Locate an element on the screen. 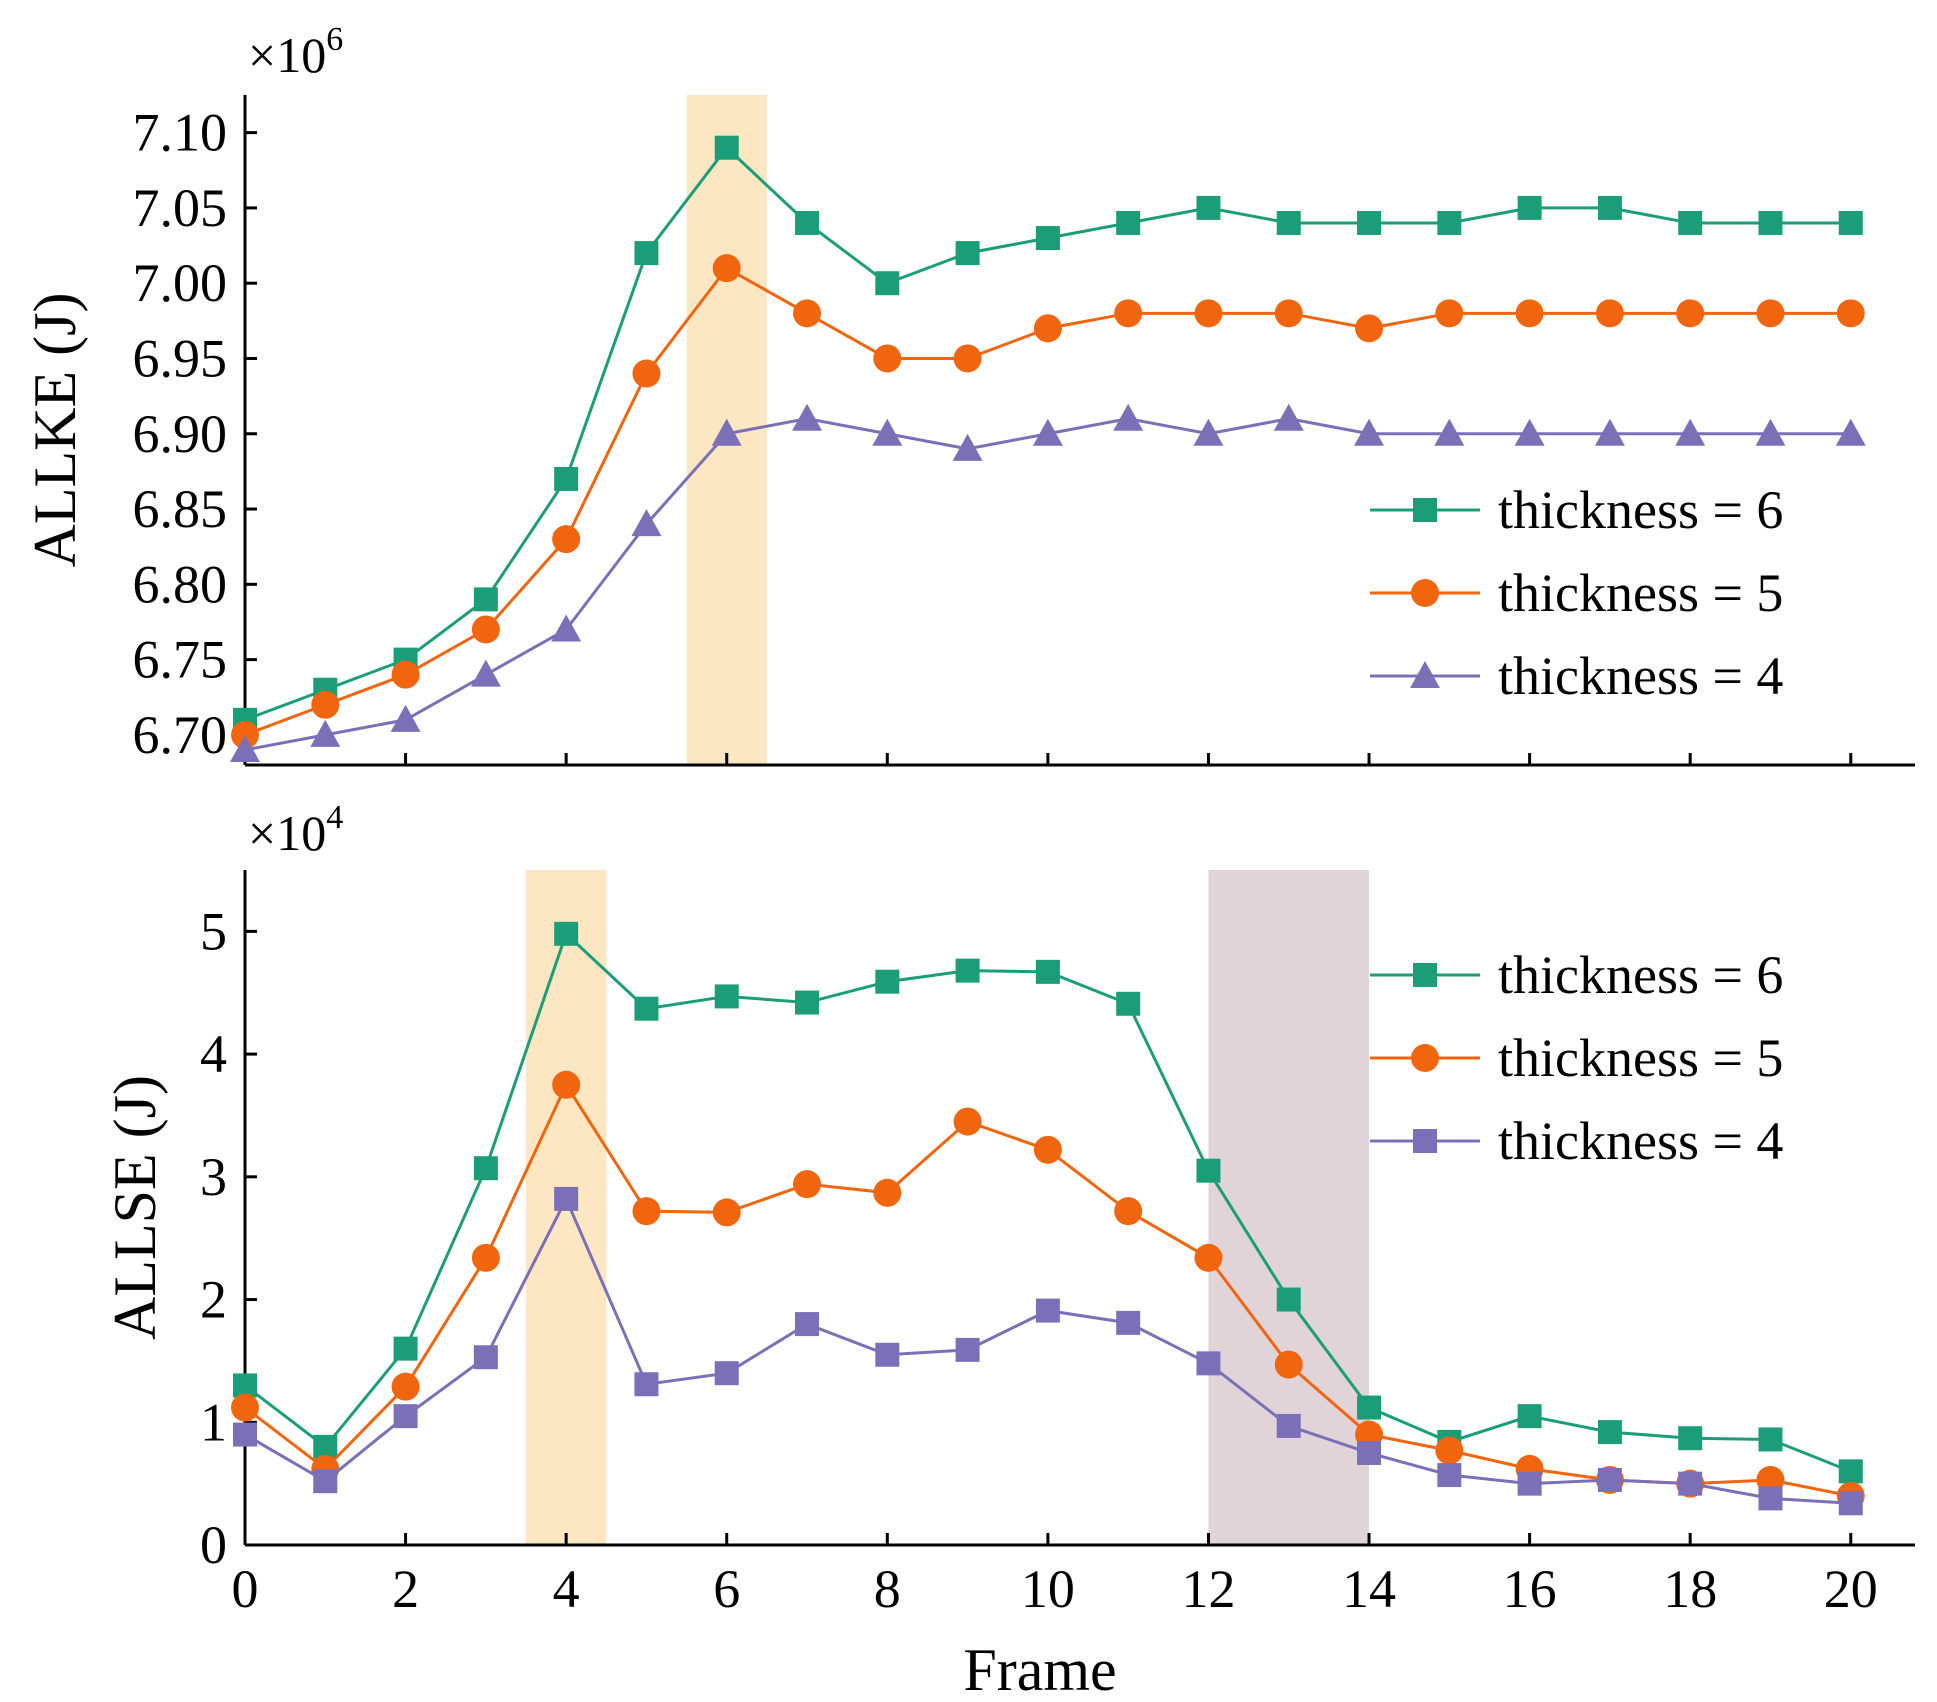  y-tick-label: 6.90 is located at coordinates (180, 434).